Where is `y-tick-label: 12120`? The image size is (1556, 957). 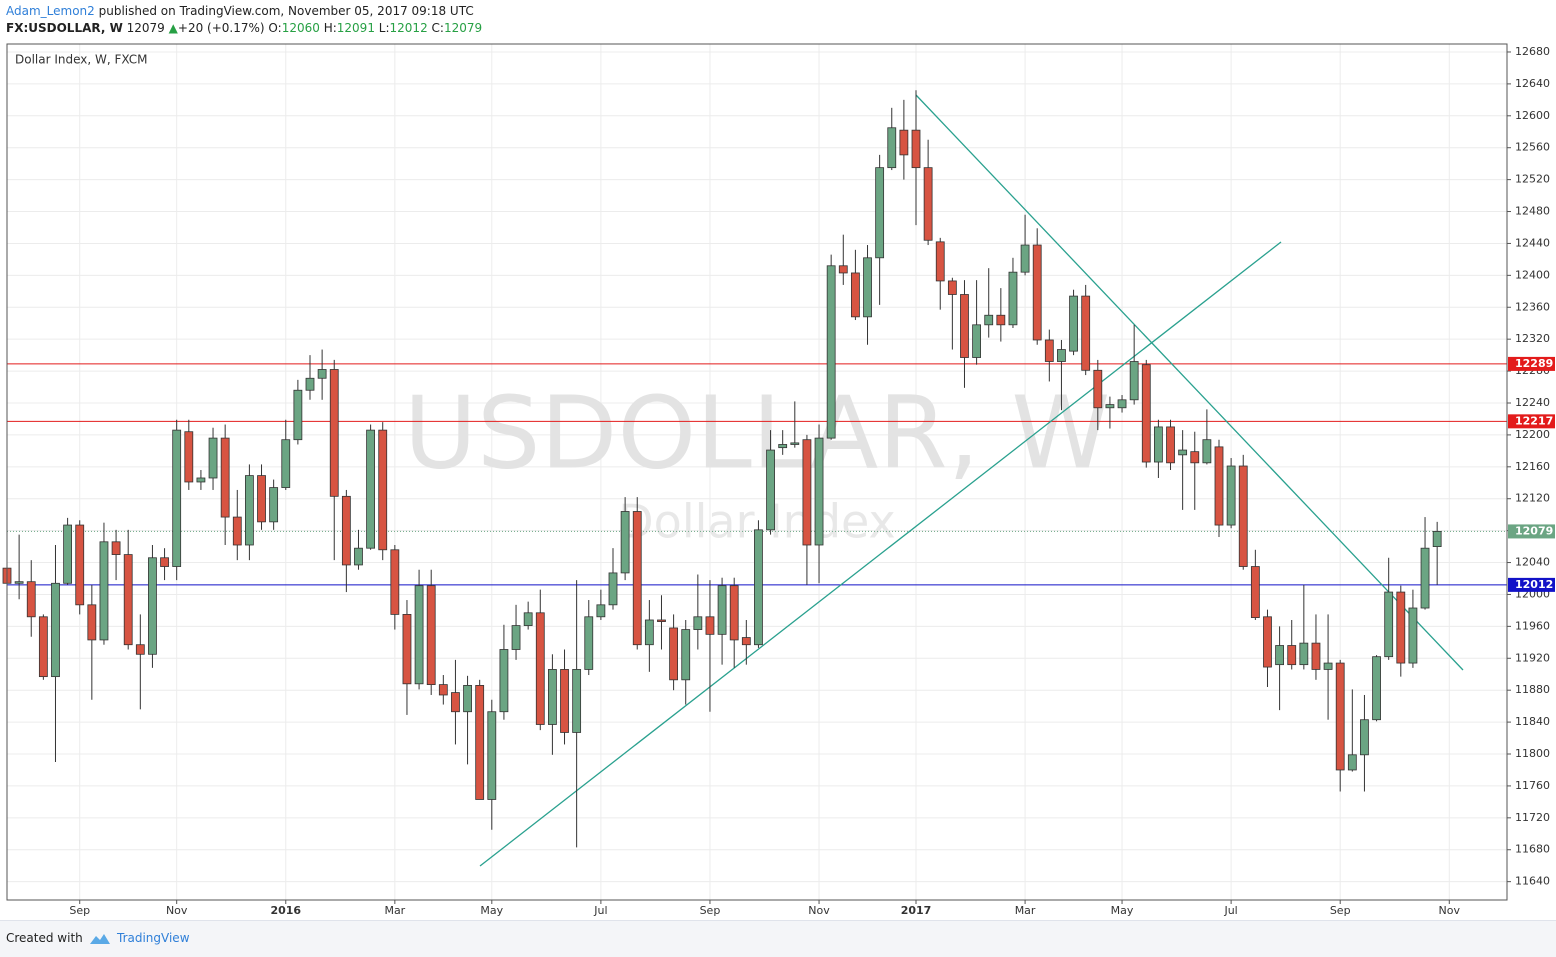 y-tick-label: 12120 is located at coordinates (1532, 498).